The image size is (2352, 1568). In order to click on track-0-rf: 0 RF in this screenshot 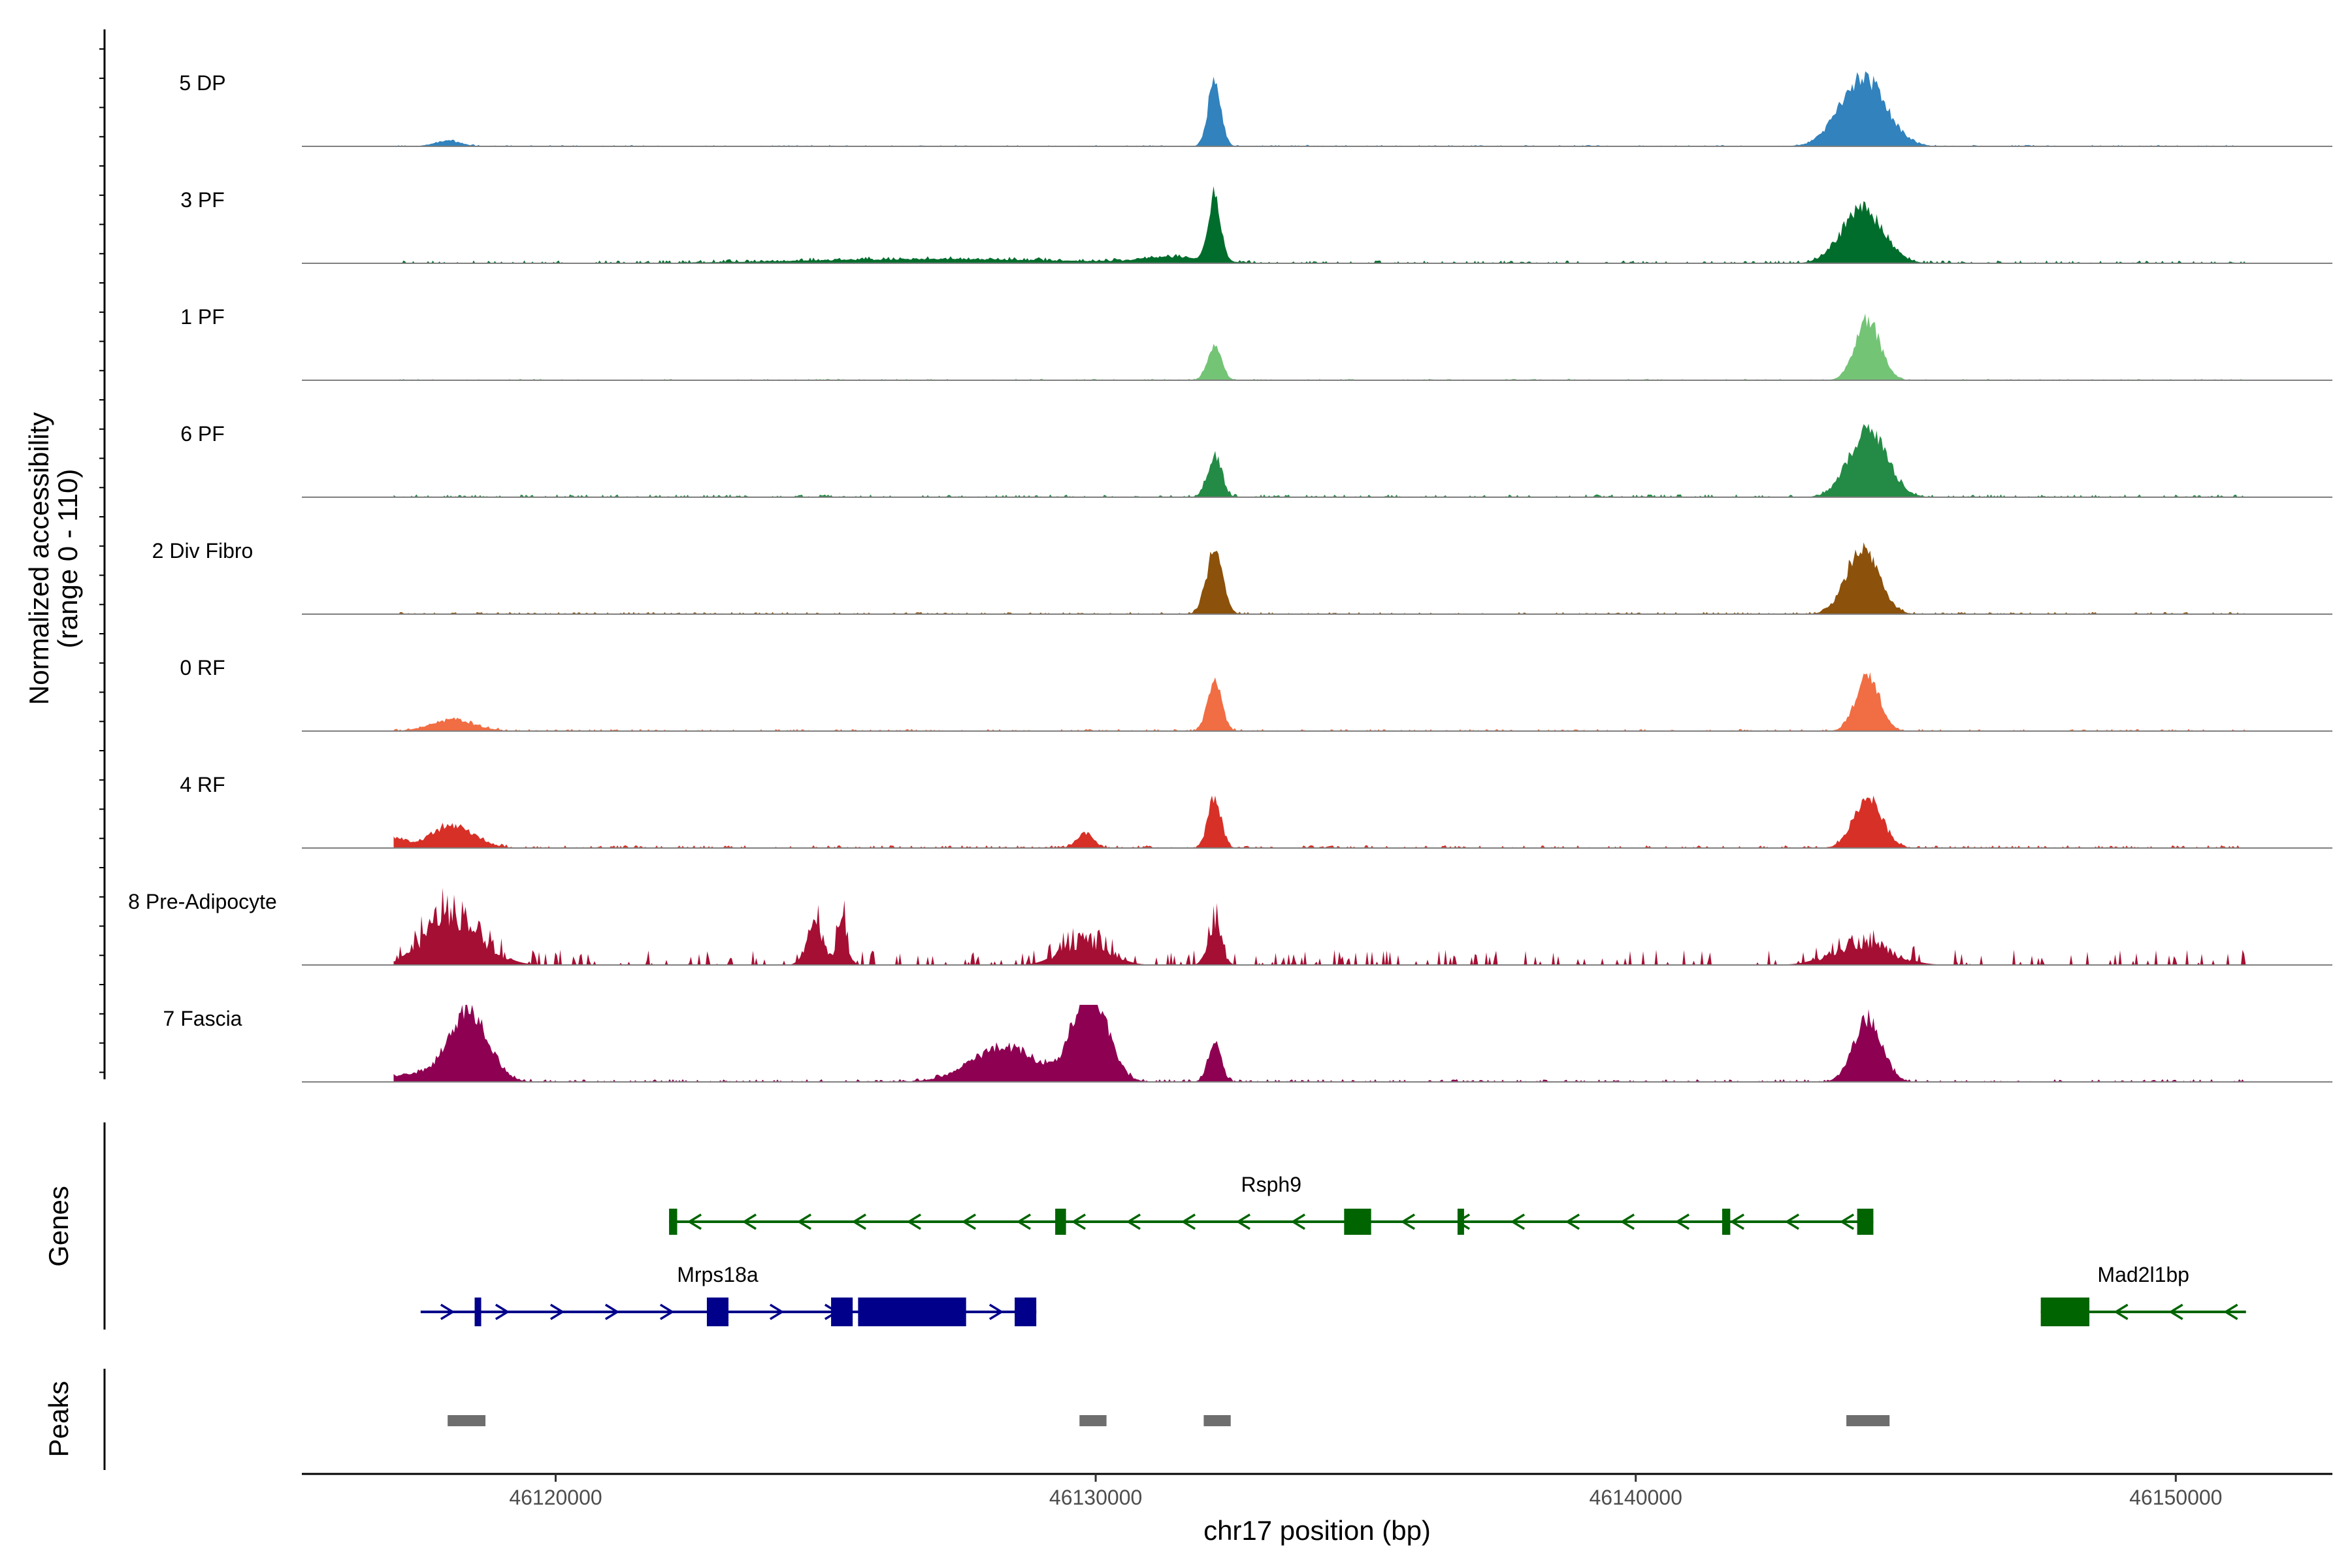, I will do `click(1256, 694)`.